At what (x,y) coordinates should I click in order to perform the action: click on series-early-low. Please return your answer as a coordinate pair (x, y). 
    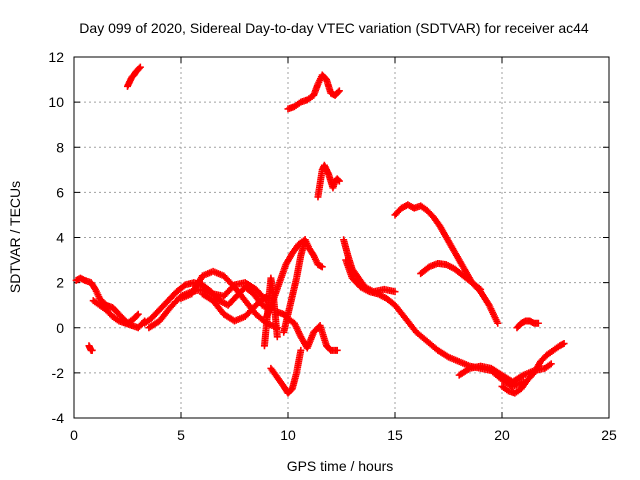
    Looking at the image, I should click on (107, 300).